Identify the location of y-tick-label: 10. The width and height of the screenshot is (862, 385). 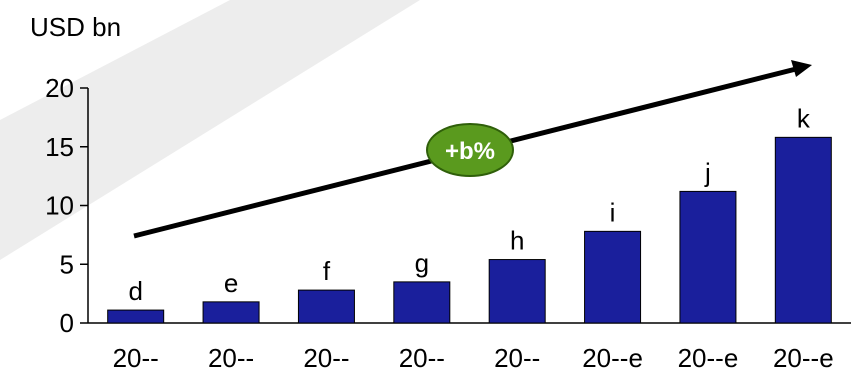
(59, 206).